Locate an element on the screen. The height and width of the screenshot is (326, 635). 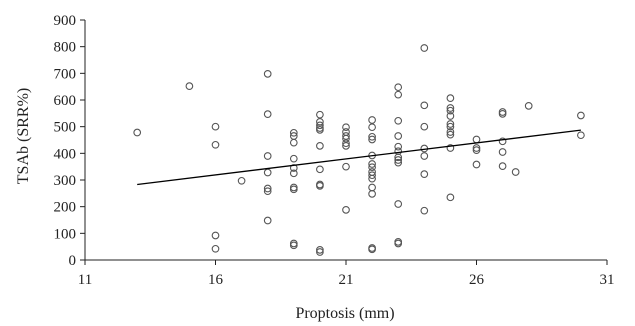
y-axis-label: TSAb (SRR%) is located at coordinates (23, 136).